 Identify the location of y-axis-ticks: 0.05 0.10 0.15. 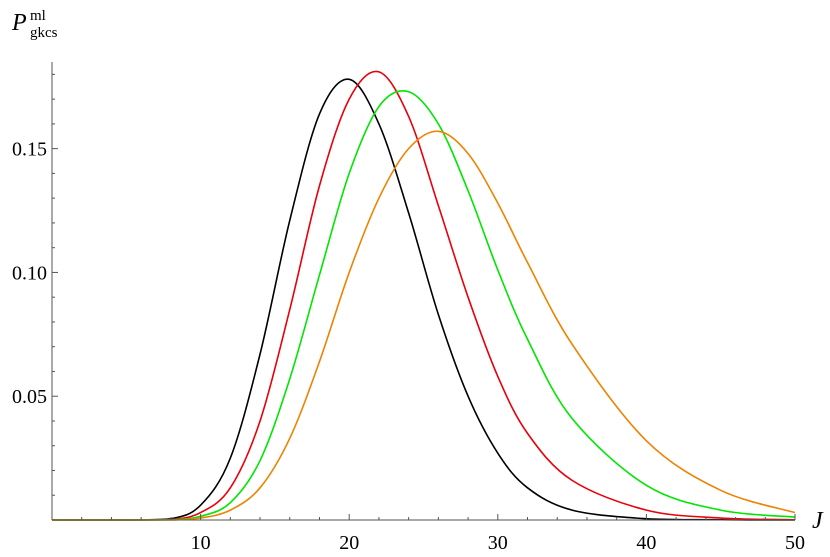
(35, 284).